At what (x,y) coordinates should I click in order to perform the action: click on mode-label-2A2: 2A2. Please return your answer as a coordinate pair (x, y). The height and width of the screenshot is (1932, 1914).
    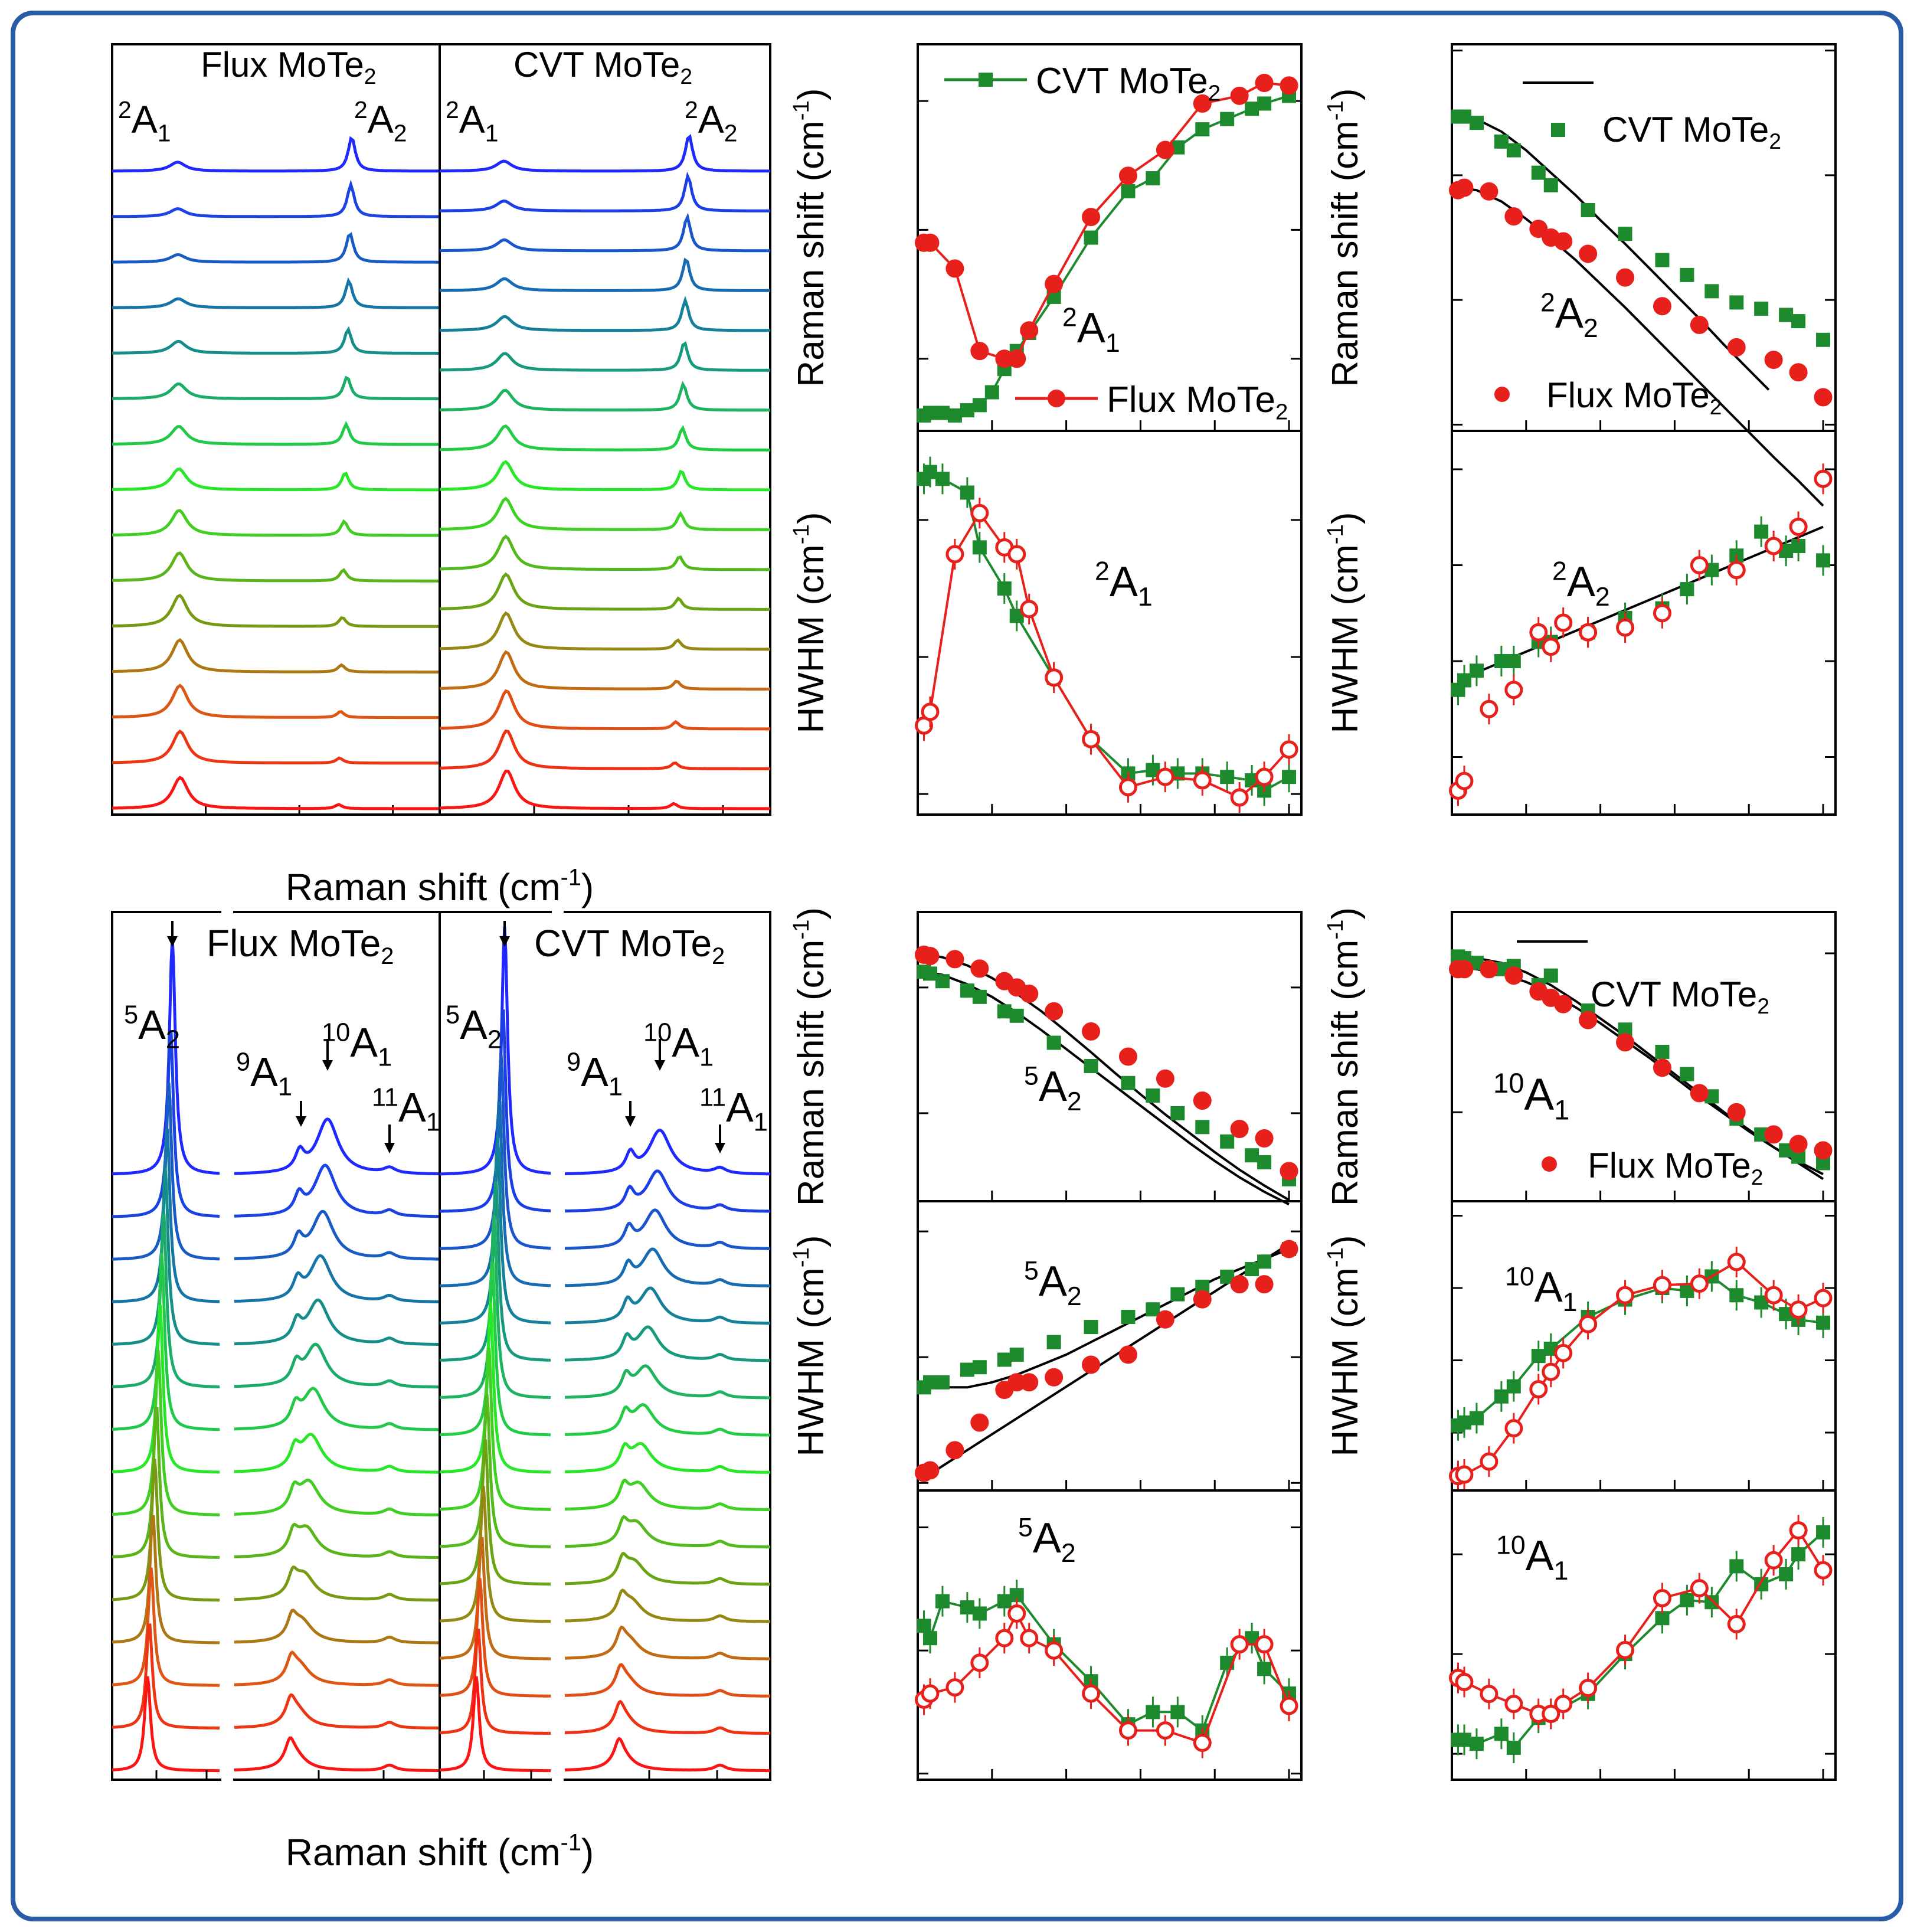
    Looking at the image, I should click on (1581, 584).